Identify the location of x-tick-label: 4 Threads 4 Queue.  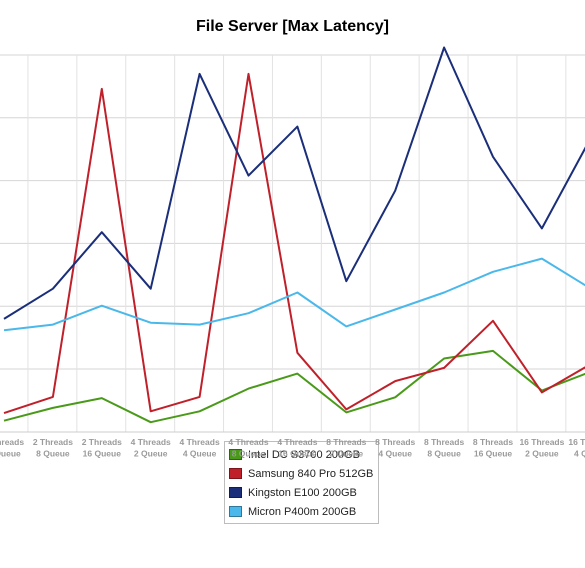
(200, 448).